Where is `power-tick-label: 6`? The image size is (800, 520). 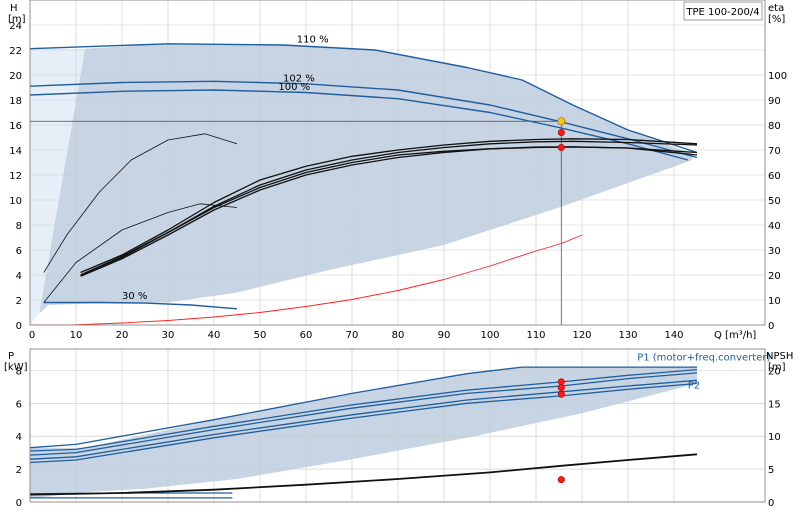
power-tick-label: 6 is located at coordinates (19, 404).